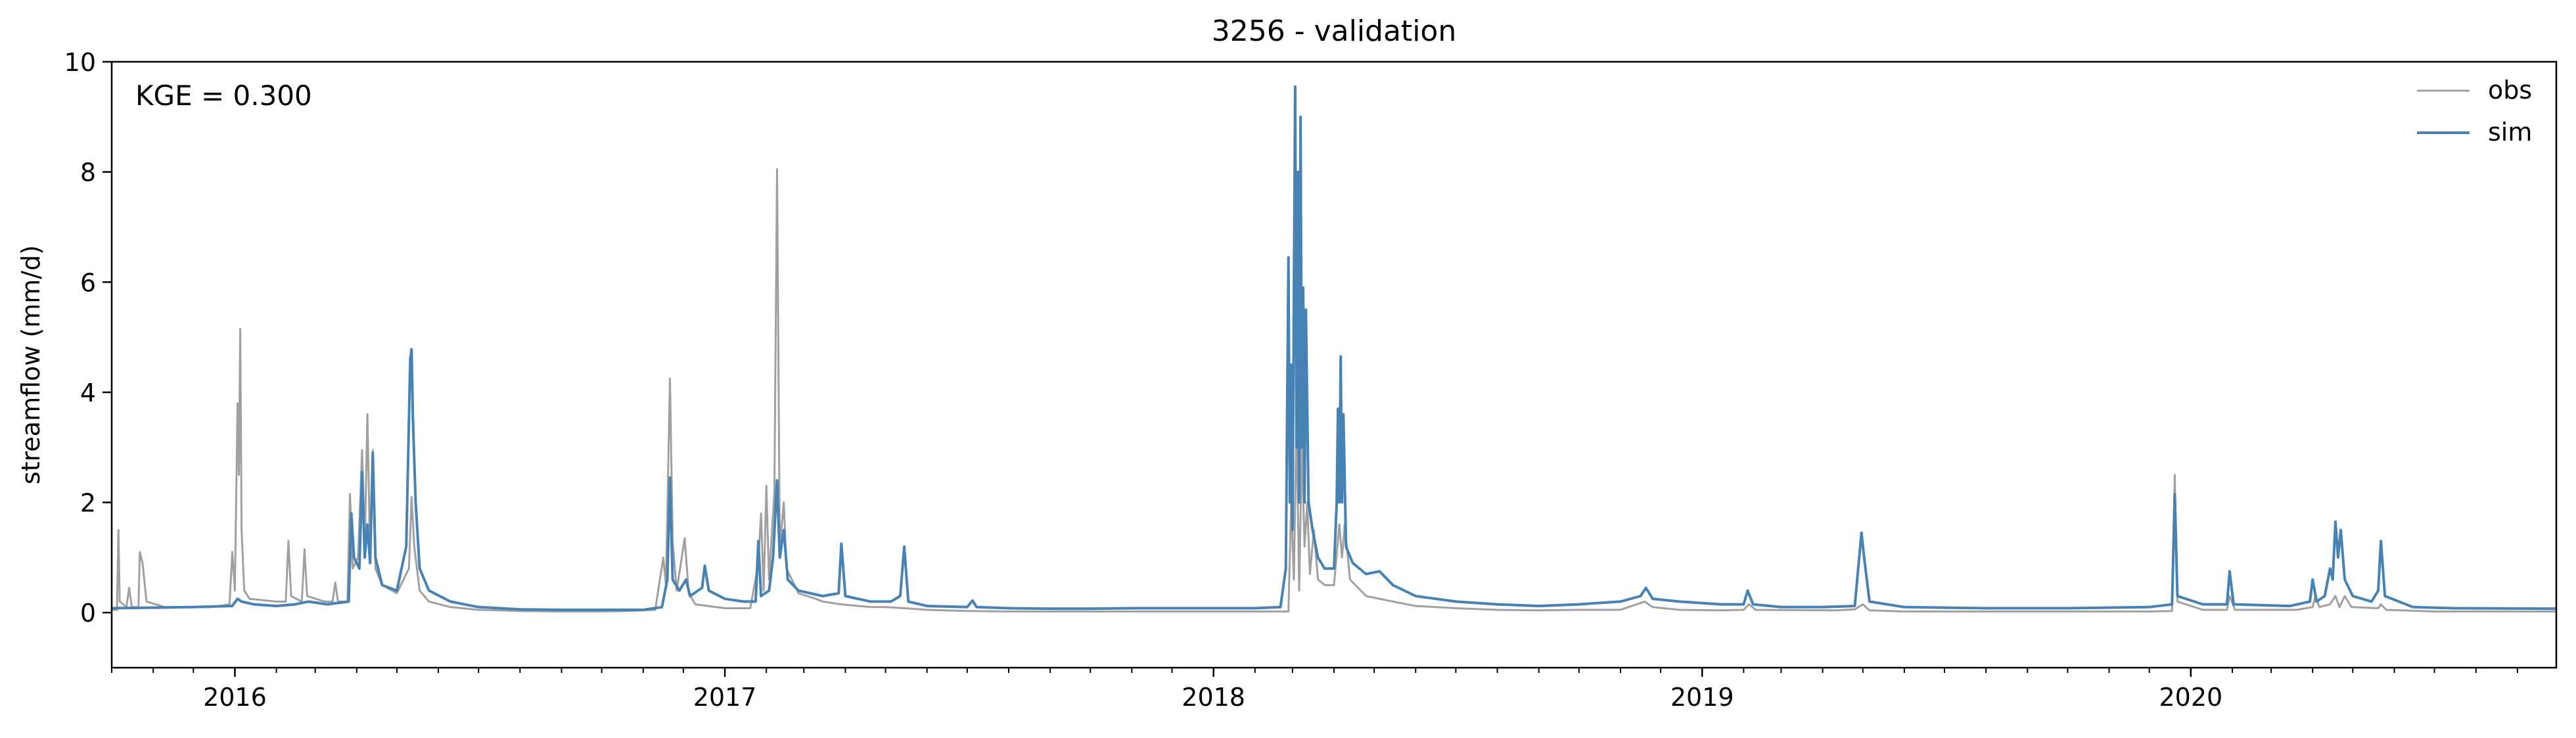  Describe the element at coordinates (1213, 697) in the screenshot. I see `x-tick-label: 2018` at that location.